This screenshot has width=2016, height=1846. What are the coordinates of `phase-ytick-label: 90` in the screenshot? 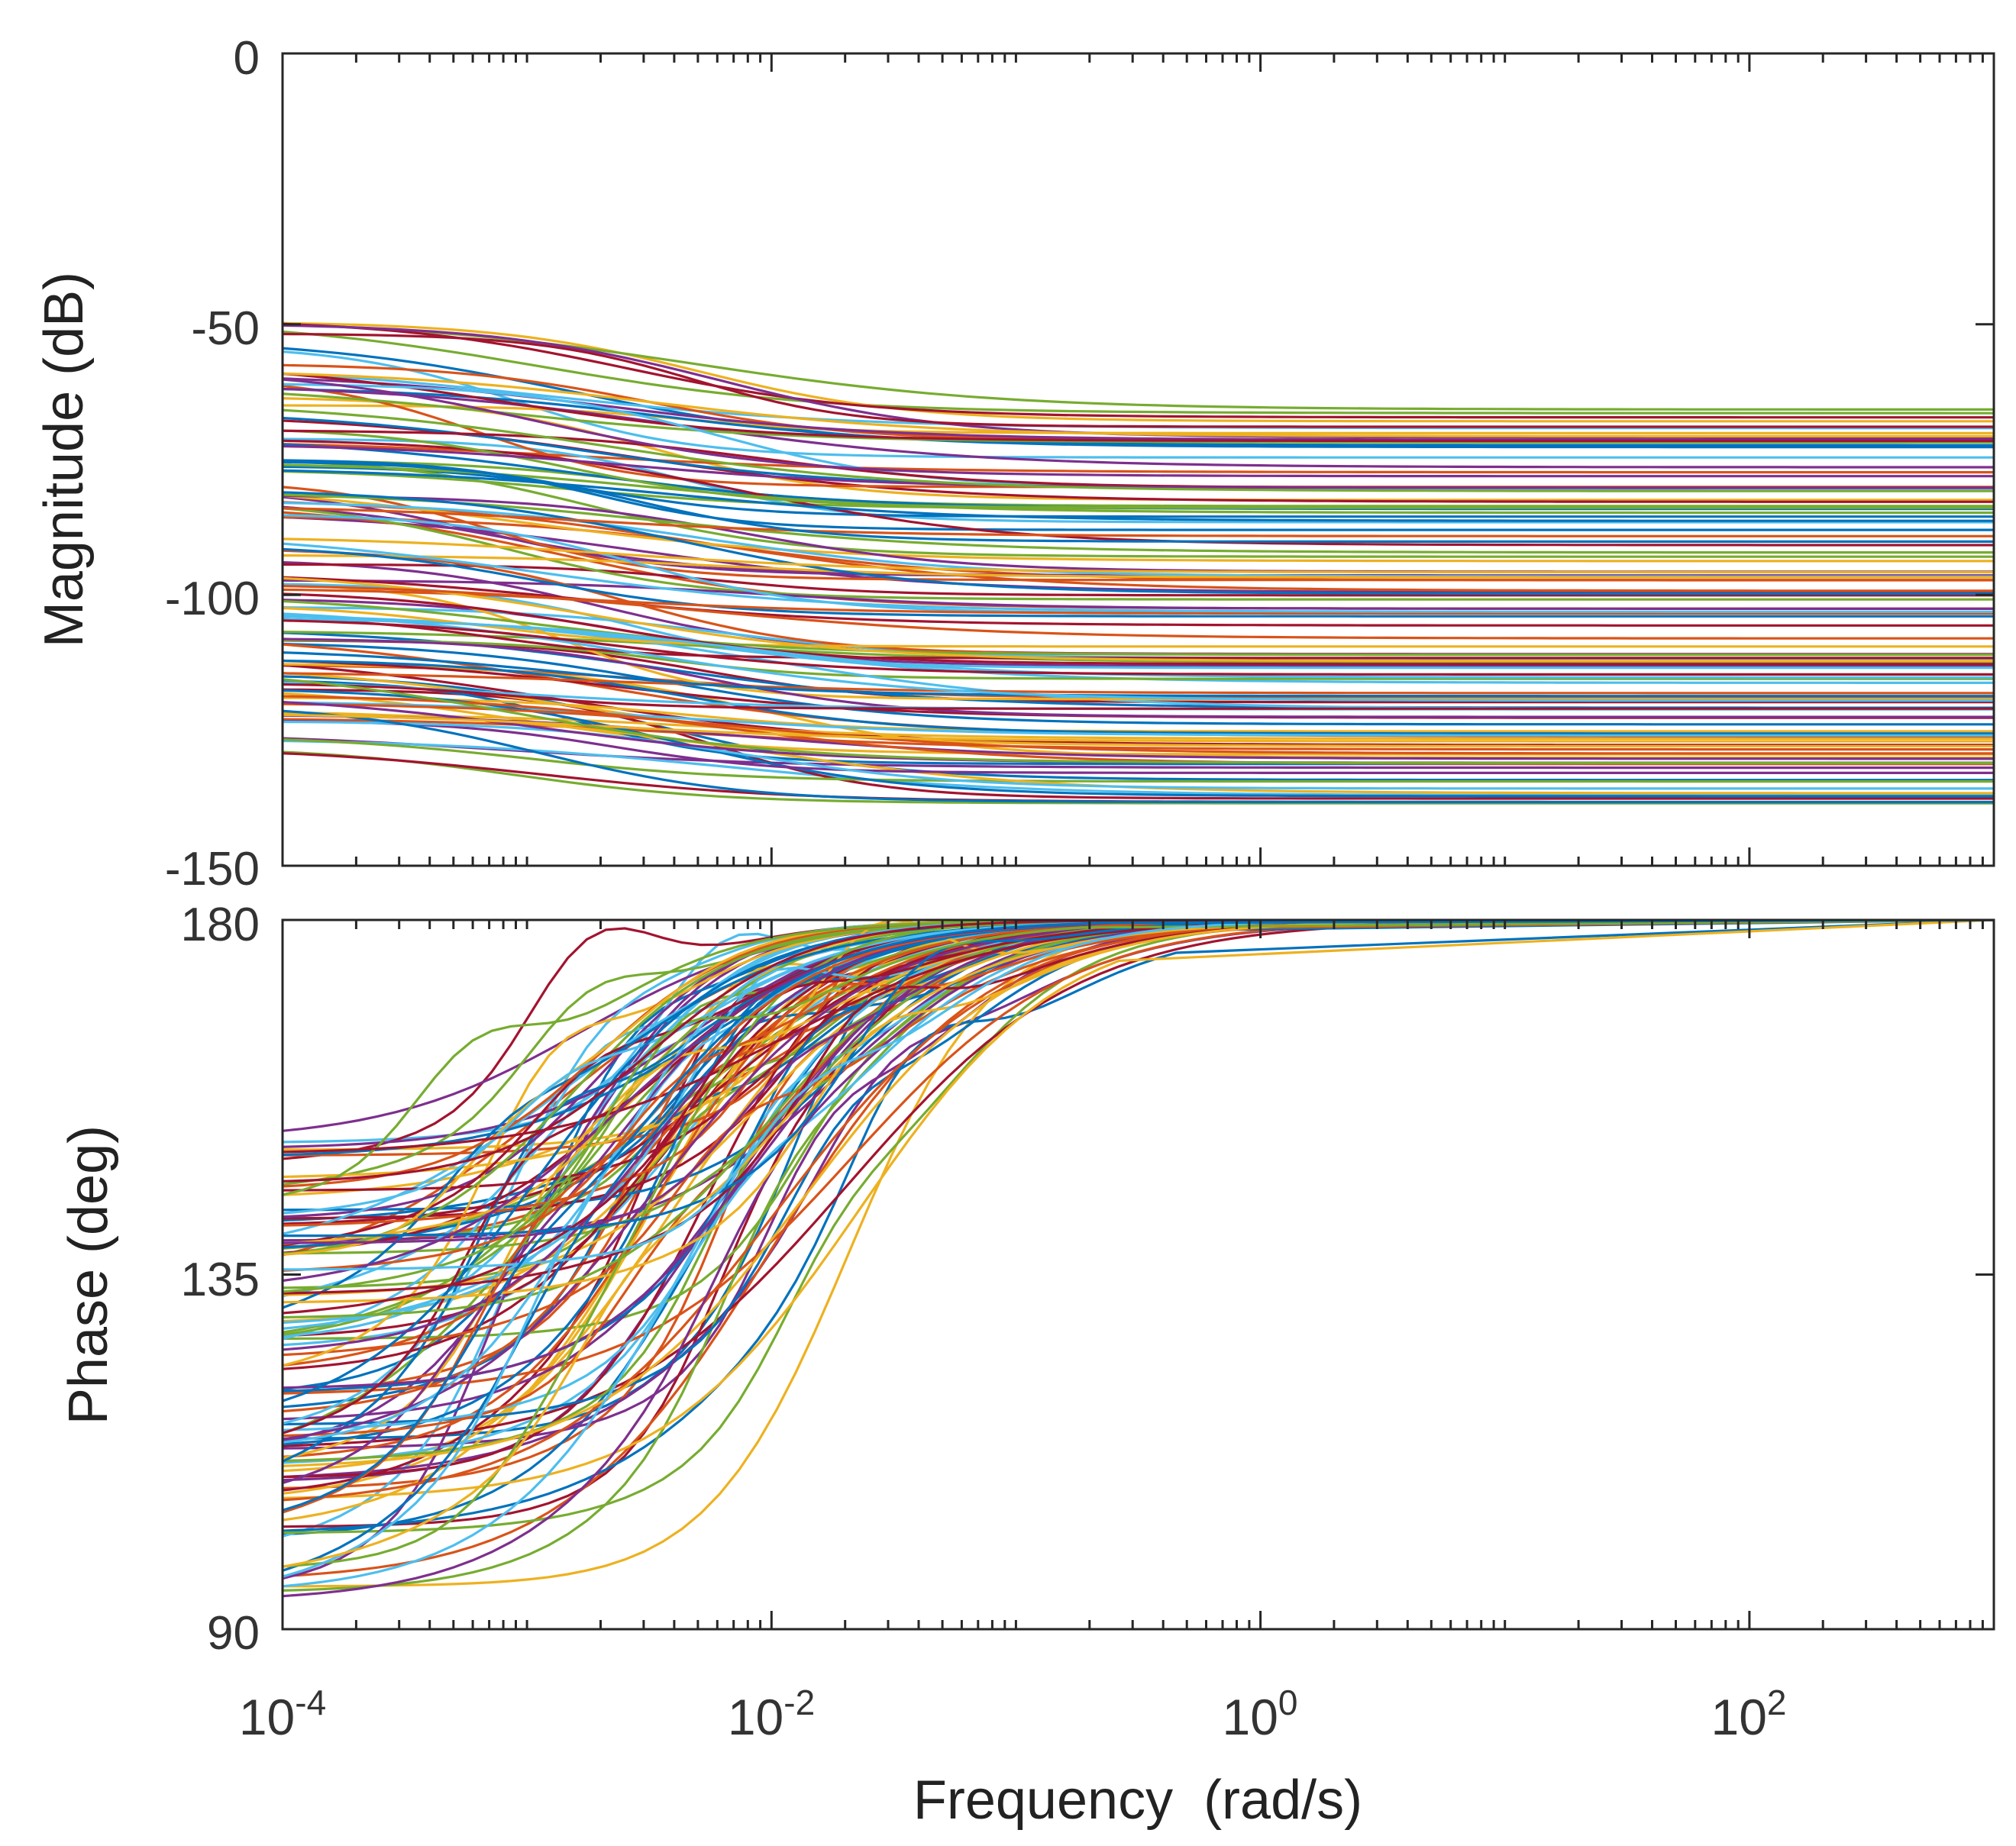 It's located at (233, 1633).